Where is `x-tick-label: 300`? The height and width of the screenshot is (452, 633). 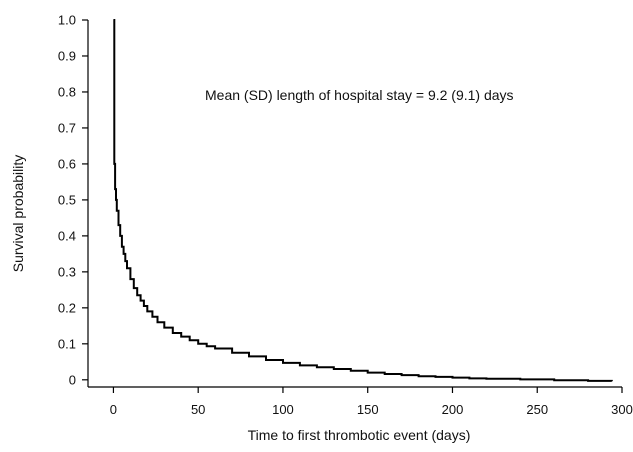 x-tick-label: 300 is located at coordinates (622, 409).